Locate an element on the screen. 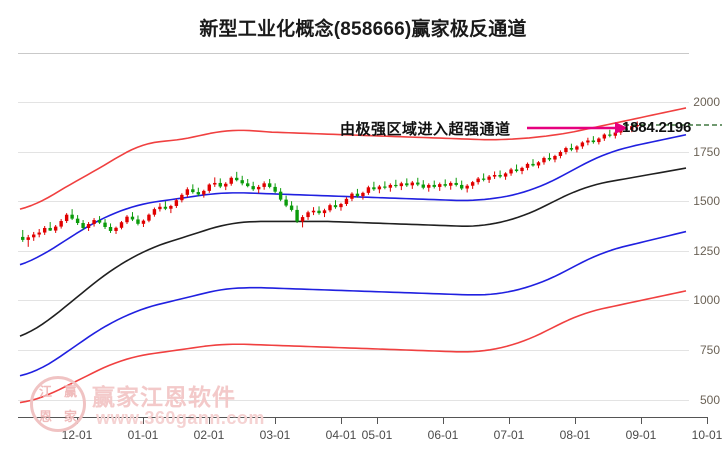 The image size is (726, 450). watermark-brand: 赢家江恩软件 is located at coordinates (164, 397).